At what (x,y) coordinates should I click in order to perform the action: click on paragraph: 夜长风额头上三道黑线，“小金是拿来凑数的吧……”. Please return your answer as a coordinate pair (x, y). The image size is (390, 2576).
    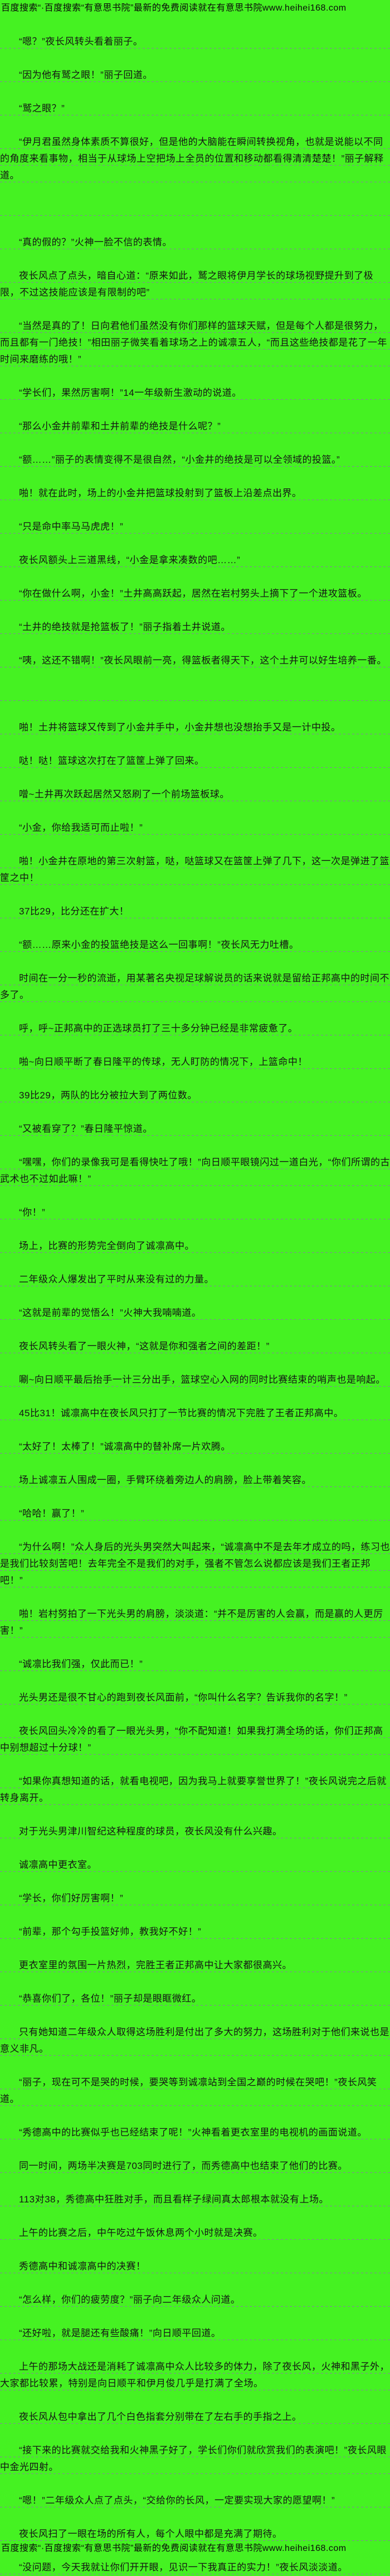
    Looking at the image, I should click on (195, 560).